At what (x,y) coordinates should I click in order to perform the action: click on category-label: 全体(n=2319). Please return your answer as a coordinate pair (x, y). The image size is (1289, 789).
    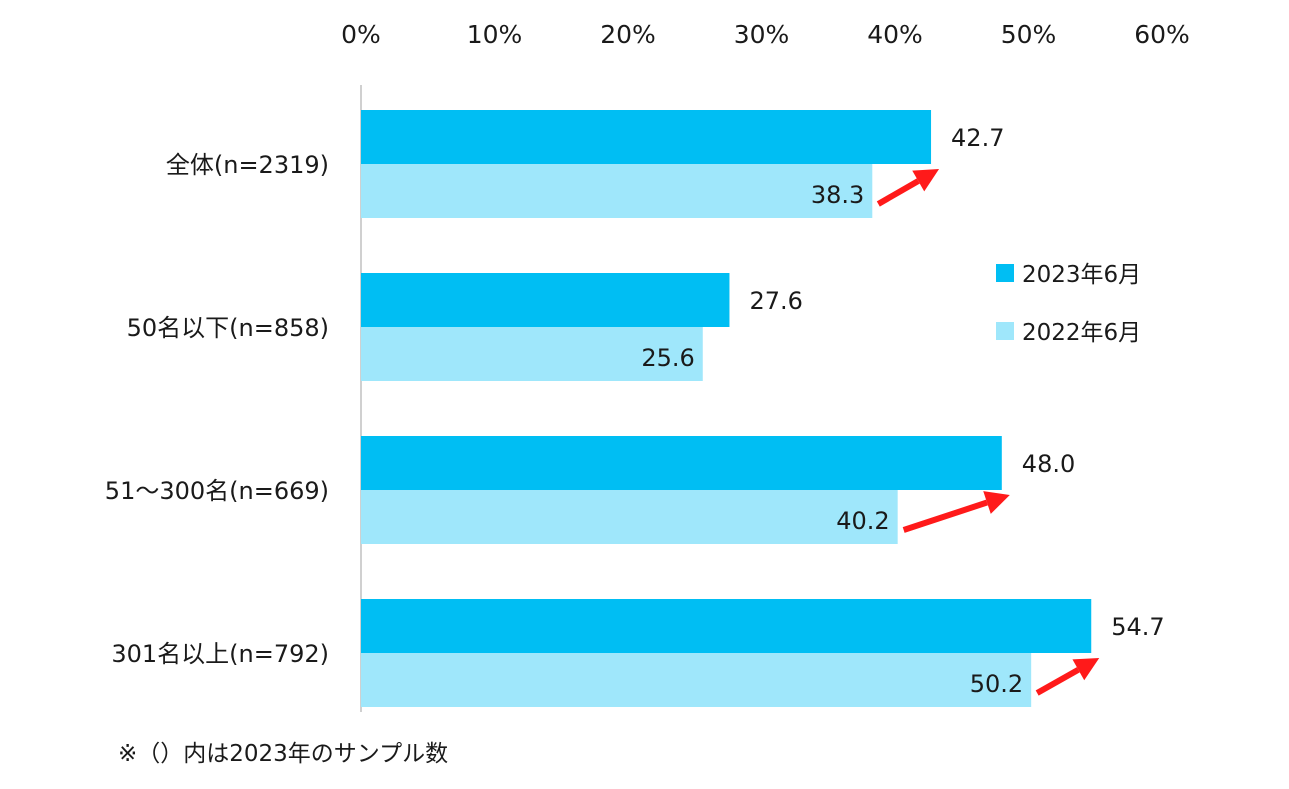
    Looking at the image, I should click on (247, 165).